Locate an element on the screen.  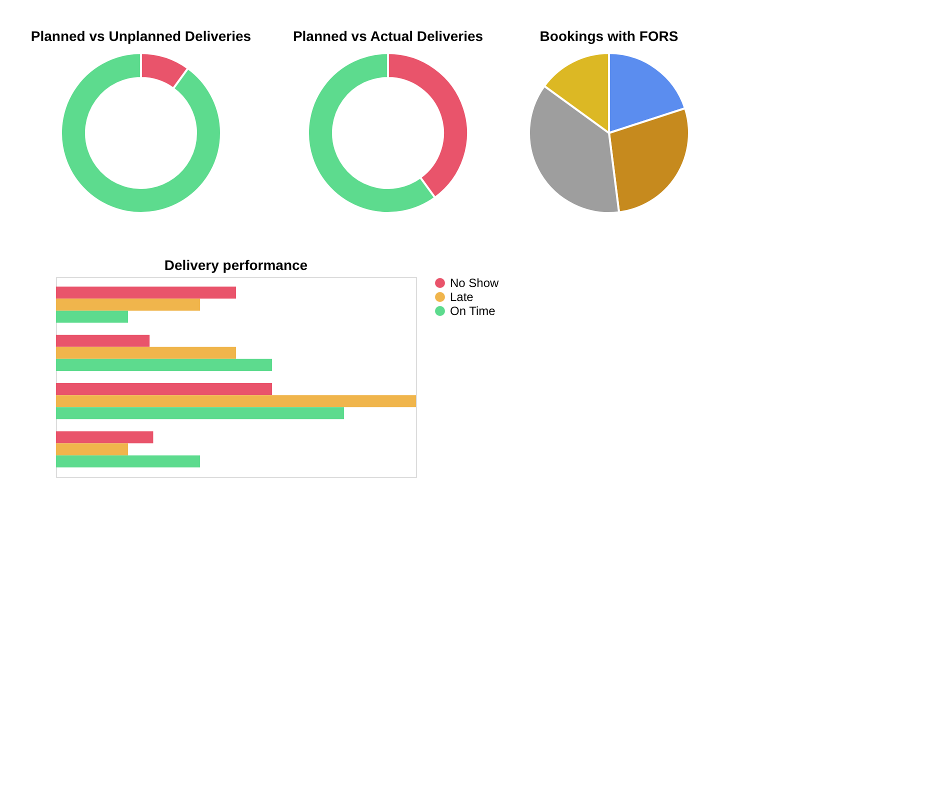
legend-label: Late is located at coordinates (462, 297).